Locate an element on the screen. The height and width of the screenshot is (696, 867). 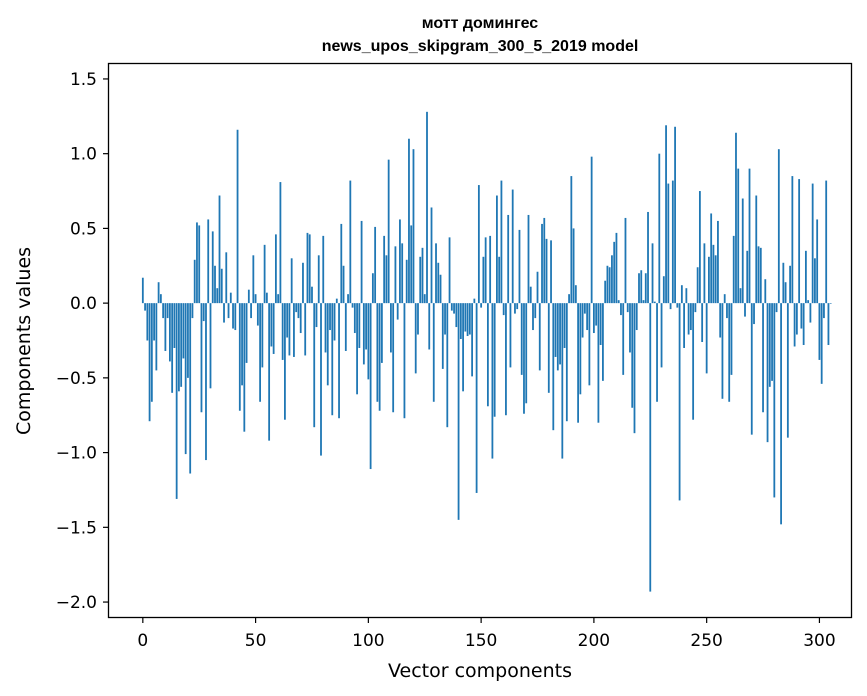
x-tick-label: 200 is located at coordinates (594, 641).